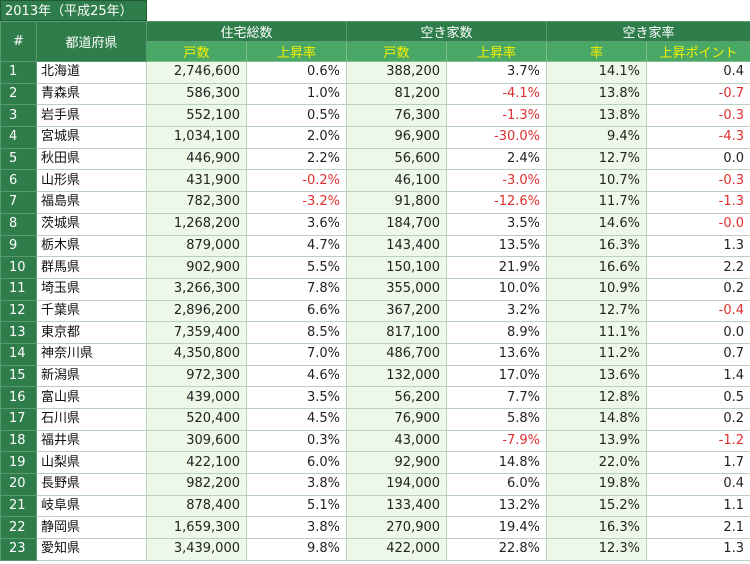 Image resolution: width=750 pixels, height=564 pixels. What do you see at coordinates (397, 528) in the screenshot?
I see `vacant-count-cell: 270,900` at bounding box center [397, 528].